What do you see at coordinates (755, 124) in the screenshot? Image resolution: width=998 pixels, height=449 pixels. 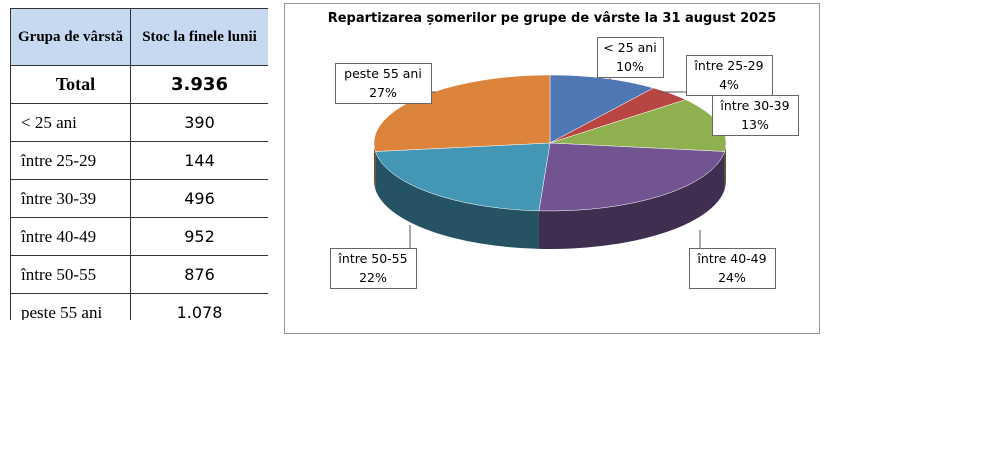 I see `value-label: 13%` at bounding box center [755, 124].